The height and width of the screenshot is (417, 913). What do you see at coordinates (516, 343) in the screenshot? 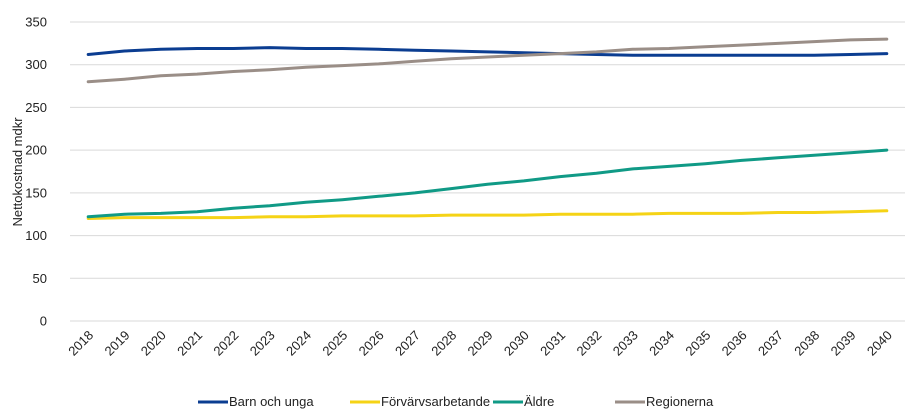
I see `x-tick-label: 2030` at bounding box center [516, 343].